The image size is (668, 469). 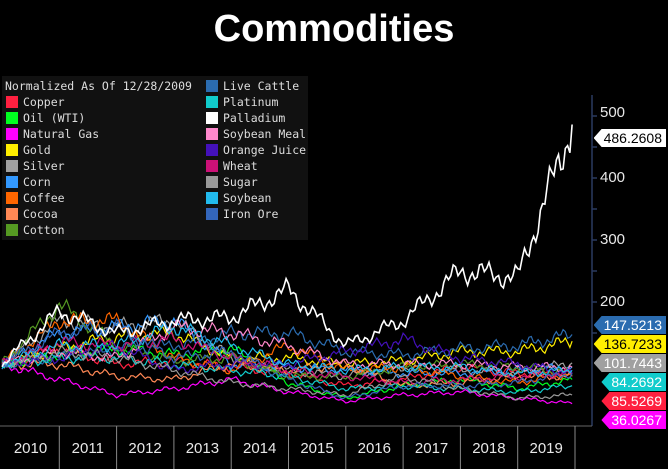 I want to click on legend-item: Oil (WTI), so click(x=97, y=118).